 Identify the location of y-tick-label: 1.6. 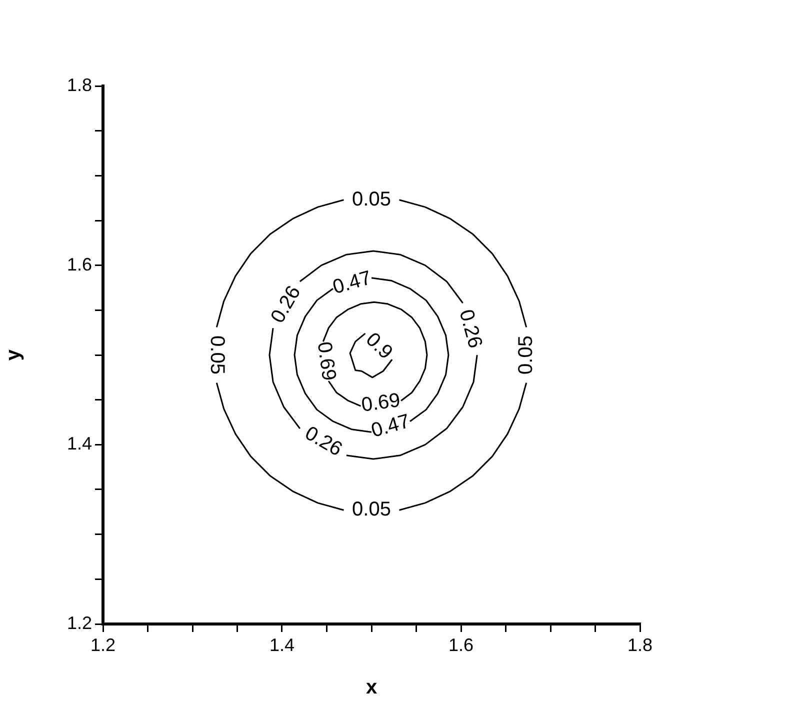
(79, 264).